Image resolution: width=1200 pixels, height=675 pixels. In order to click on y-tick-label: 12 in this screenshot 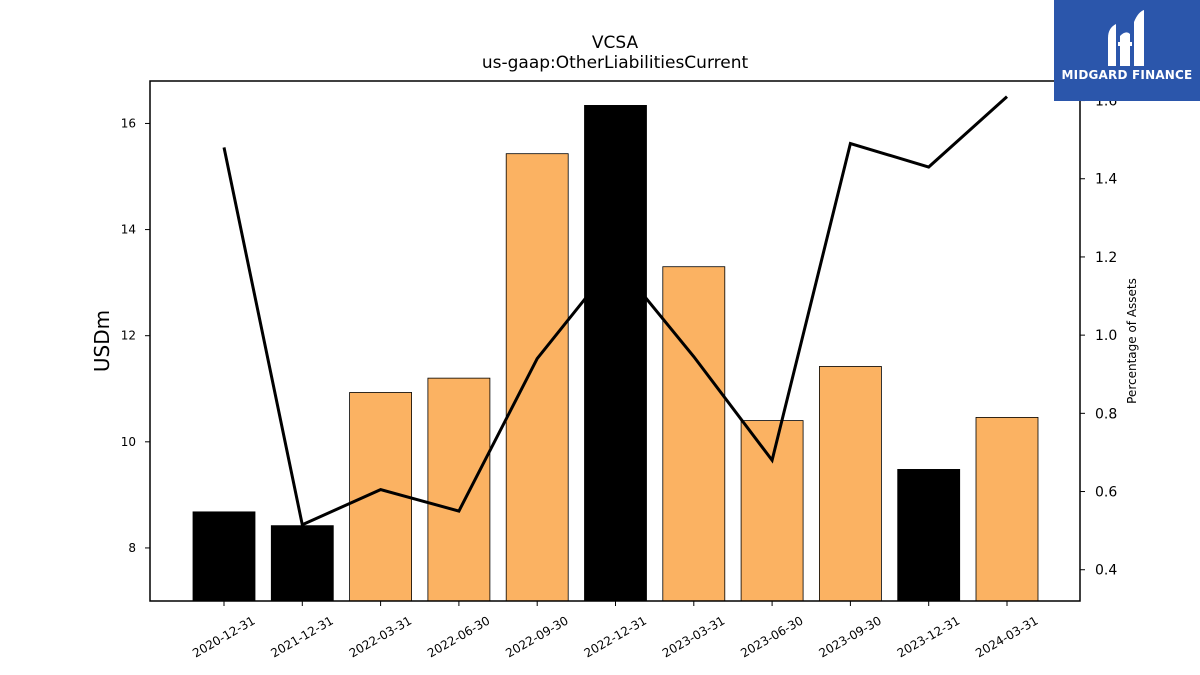, I will do `click(128, 336)`.